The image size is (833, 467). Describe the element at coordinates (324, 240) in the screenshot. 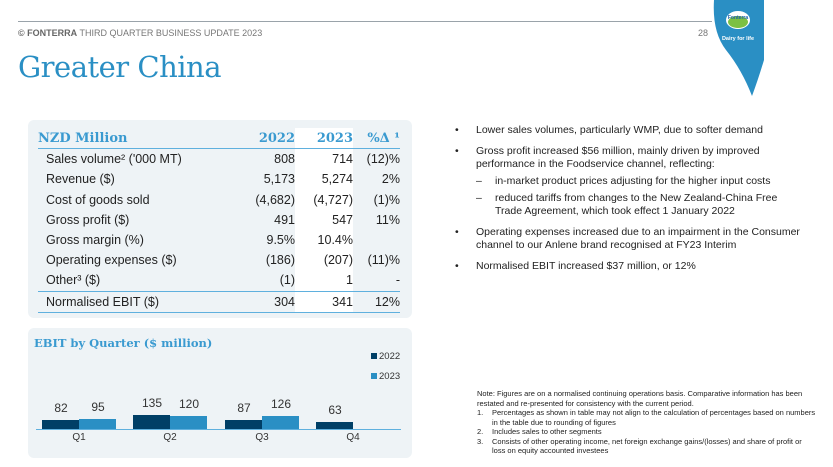

I see `cell-y2023: 10.4%` at that location.